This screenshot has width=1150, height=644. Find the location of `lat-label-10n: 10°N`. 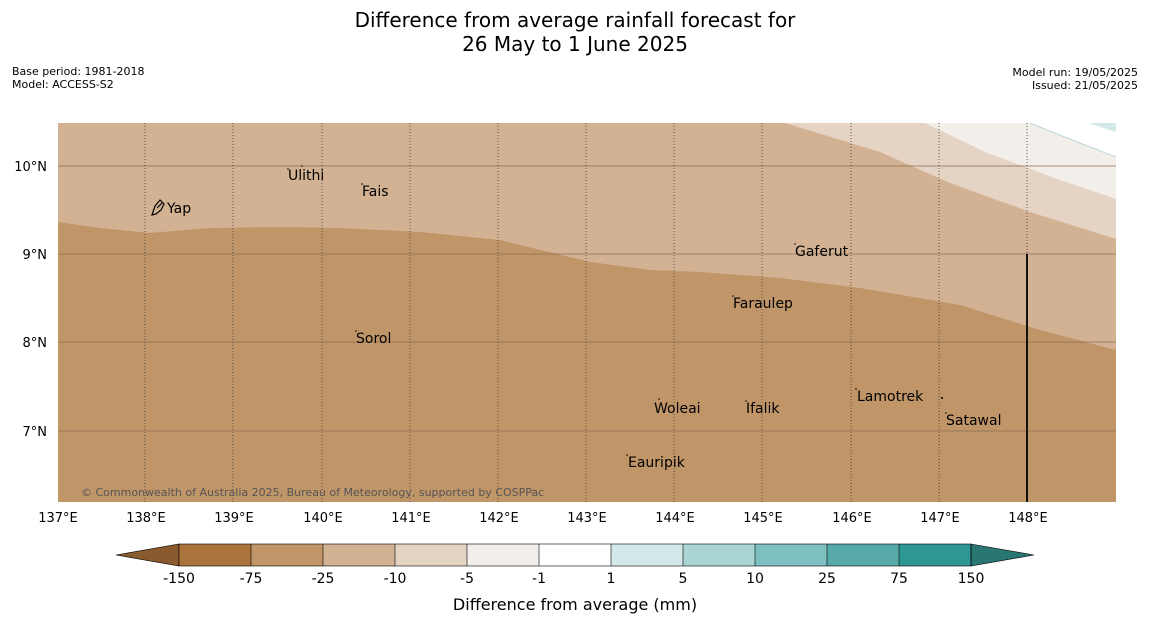

lat-label-10n: 10°N is located at coordinates (30, 167).